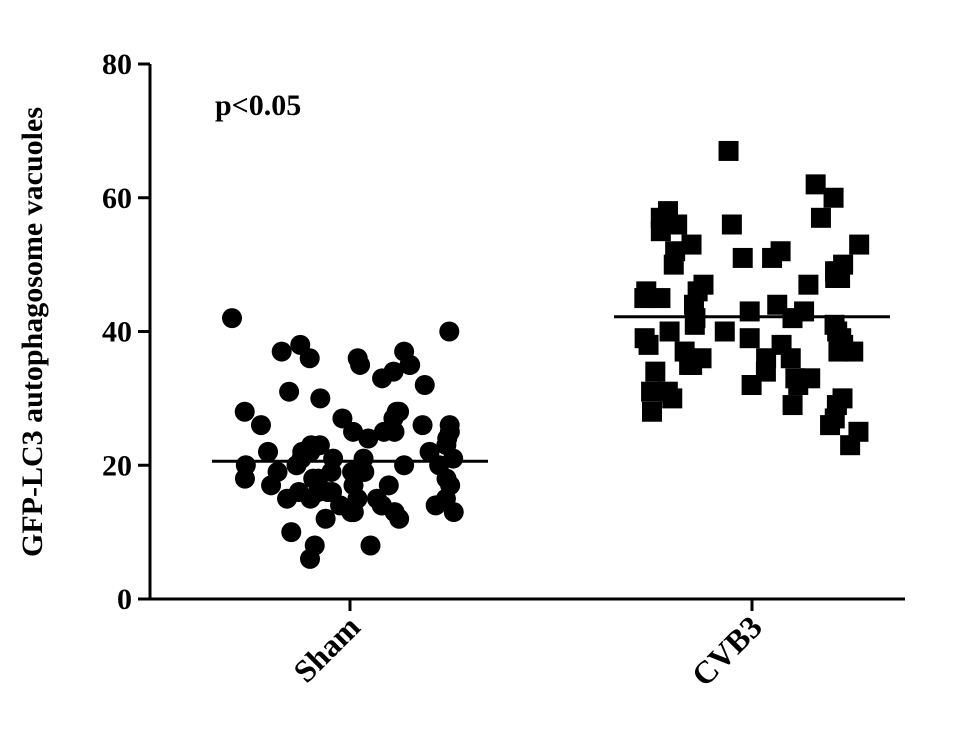 This screenshot has width=969, height=737. Describe the element at coordinates (117, 332) in the screenshot. I see `y-tick-label: 40` at that location.